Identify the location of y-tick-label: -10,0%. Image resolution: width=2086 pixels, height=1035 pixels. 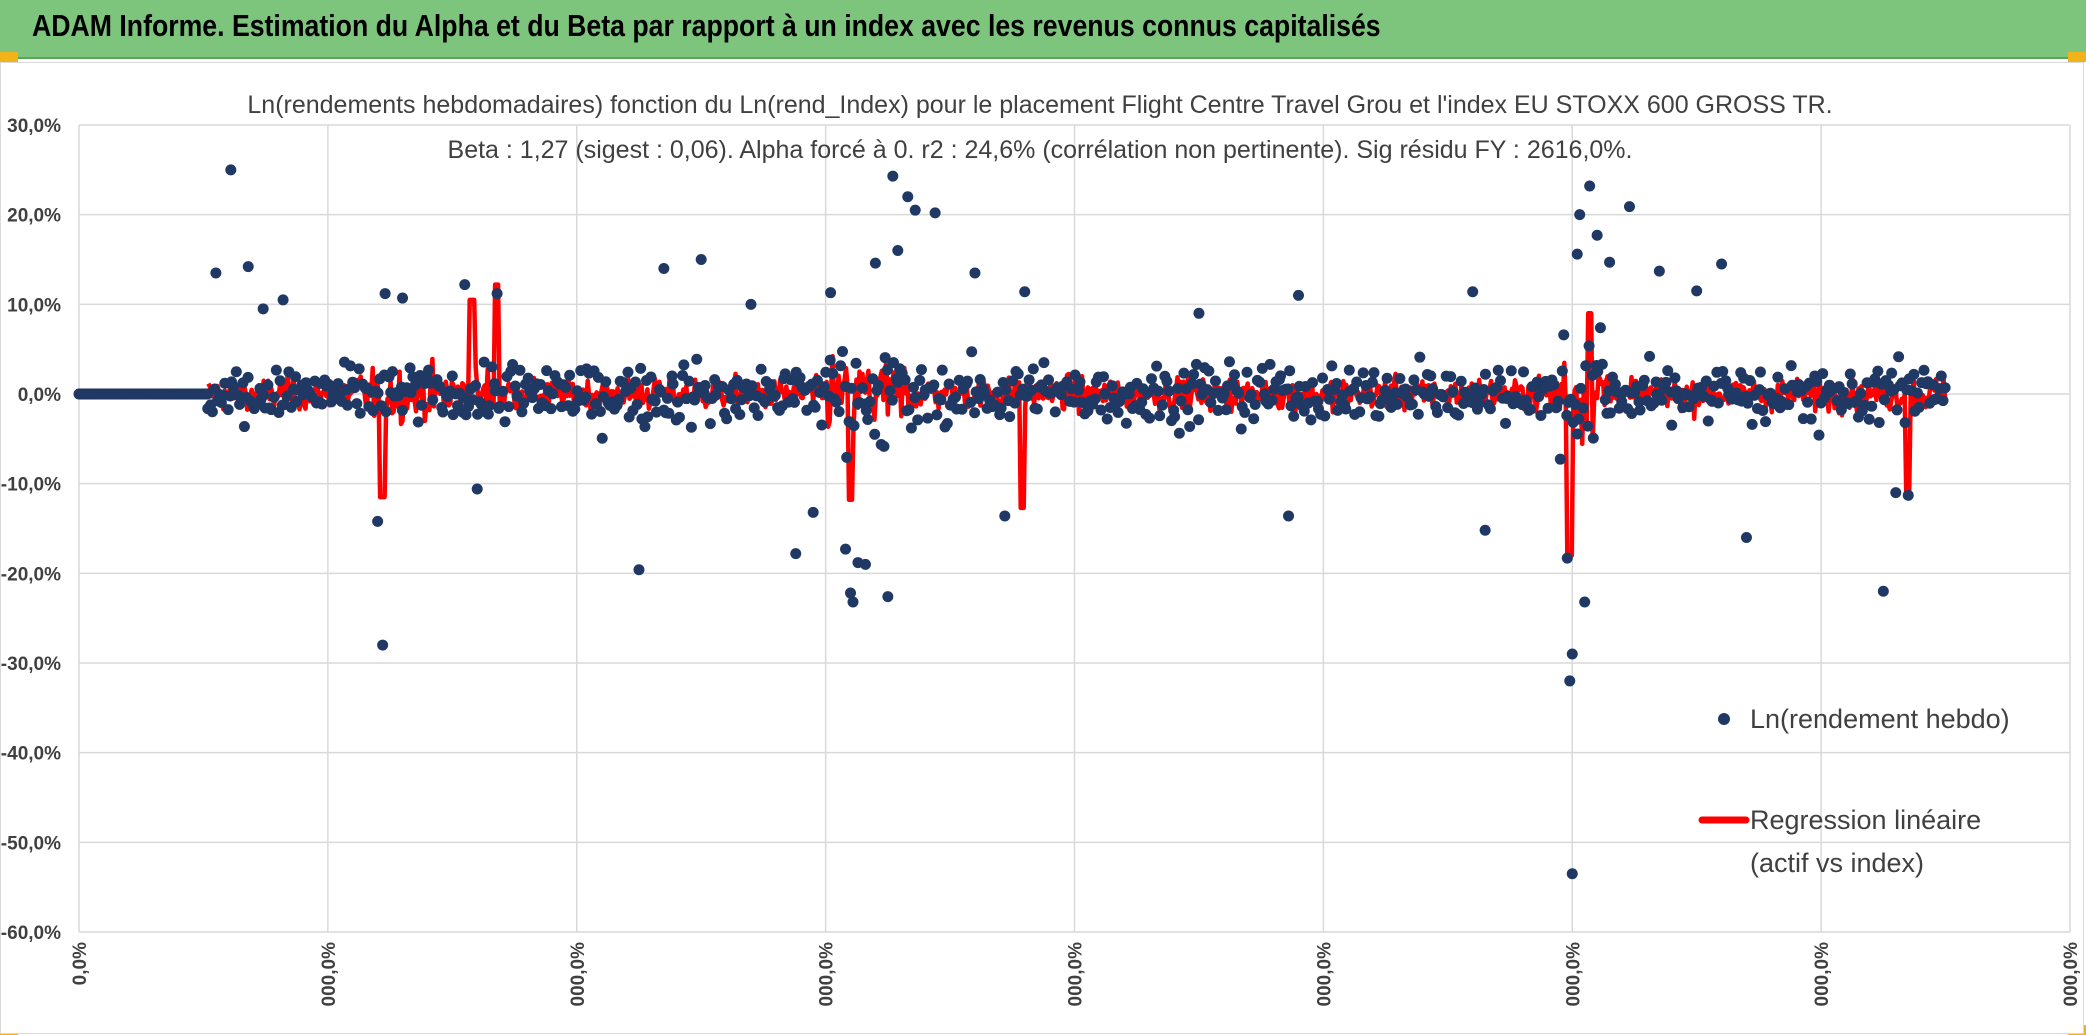
(31, 485).